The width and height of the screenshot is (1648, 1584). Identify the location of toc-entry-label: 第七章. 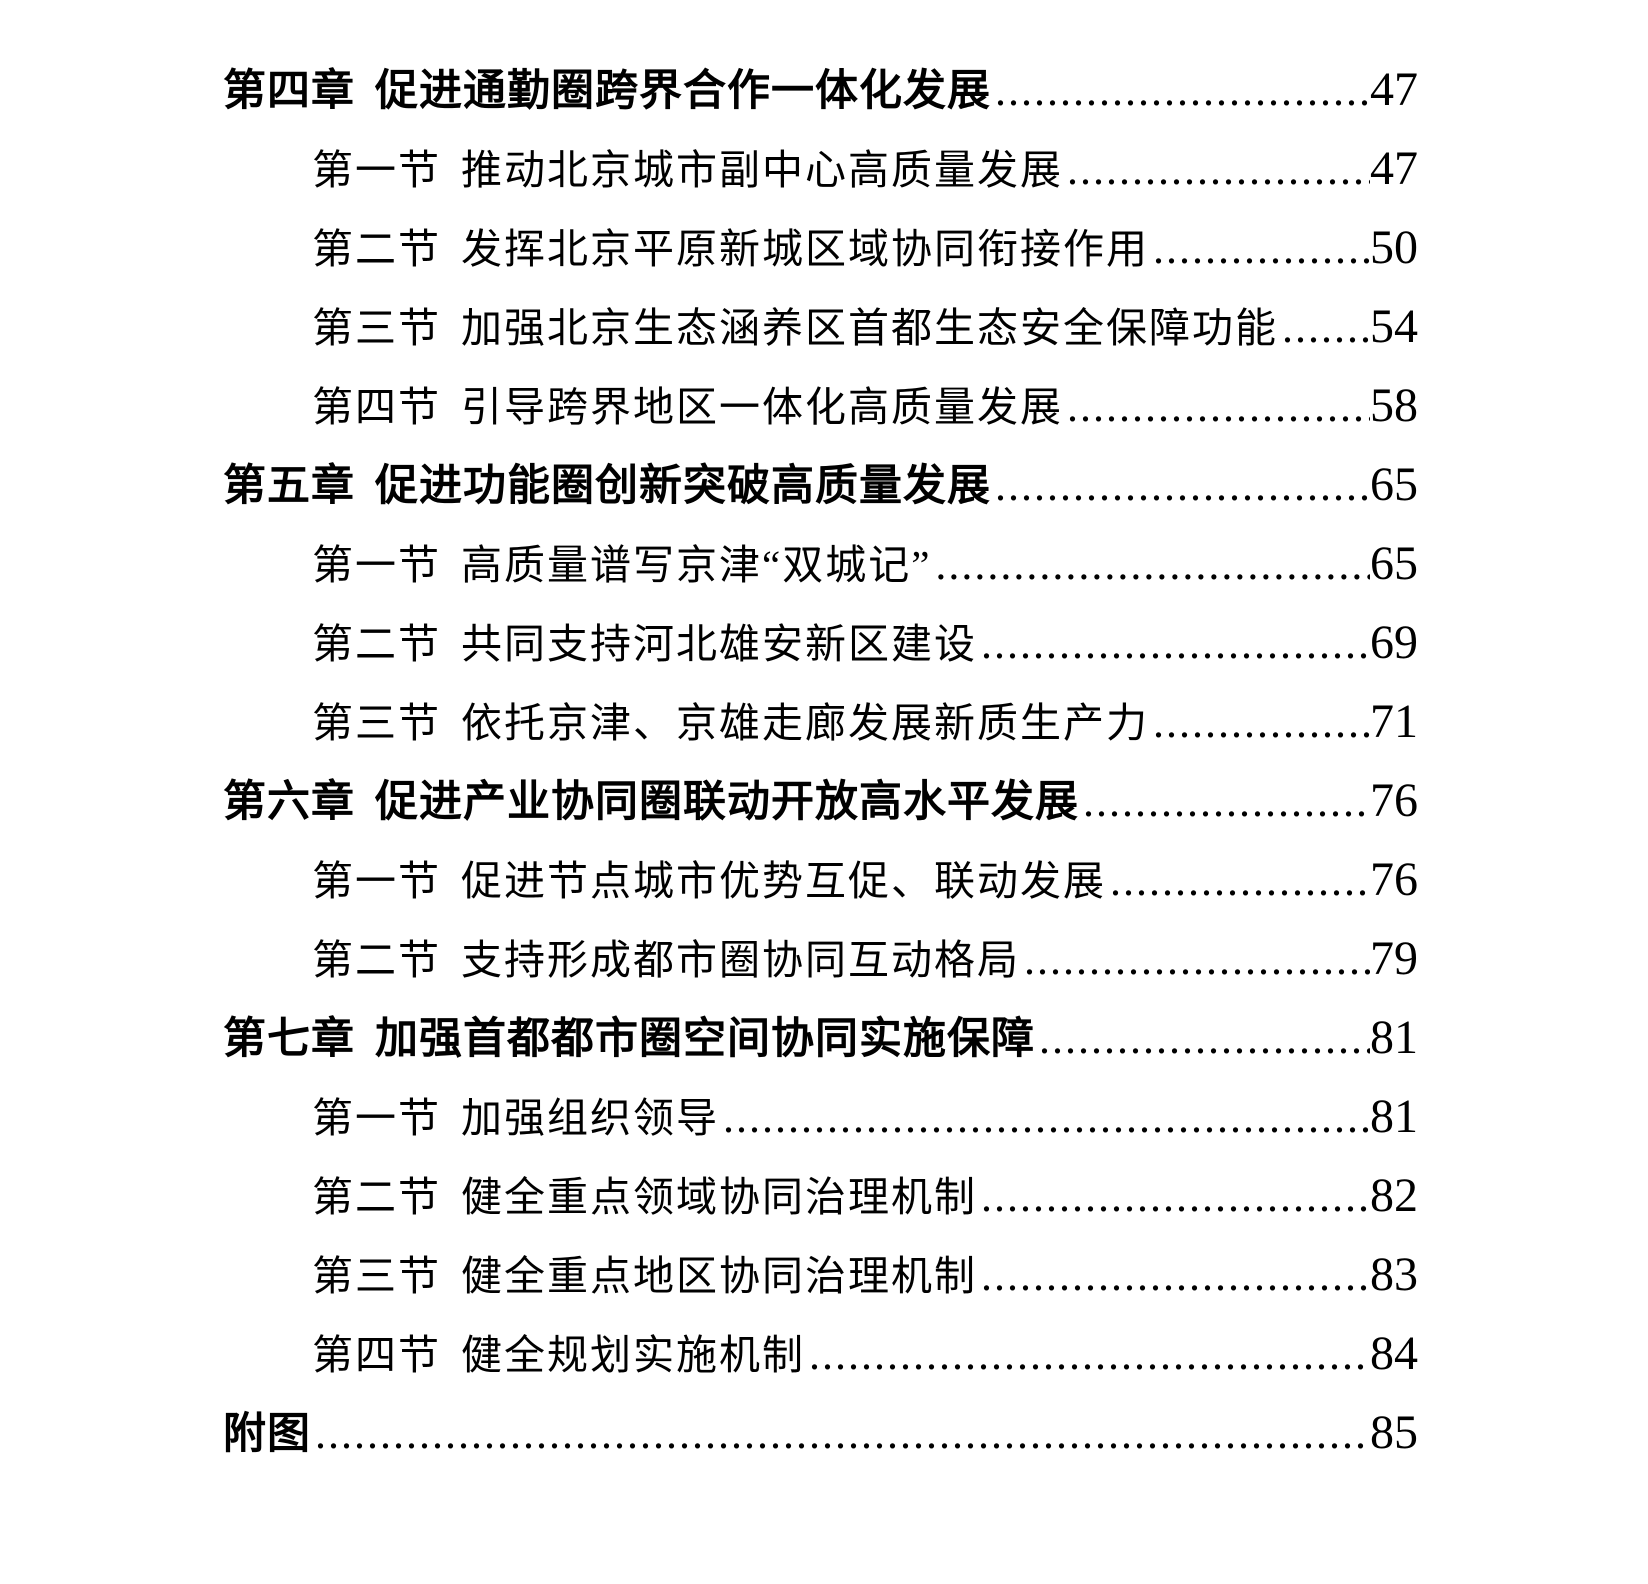
(289, 1039).